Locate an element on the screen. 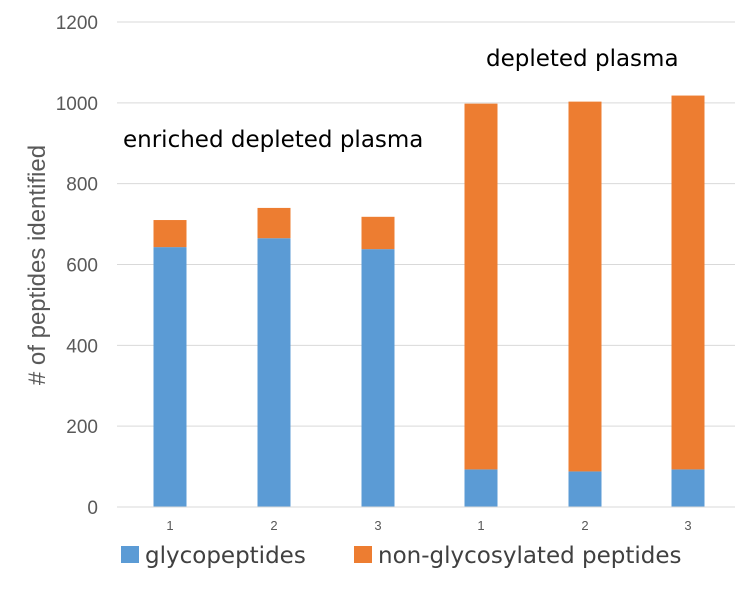 The height and width of the screenshot is (602, 750). y-tick-label: 1200 is located at coordinates (77, 23).